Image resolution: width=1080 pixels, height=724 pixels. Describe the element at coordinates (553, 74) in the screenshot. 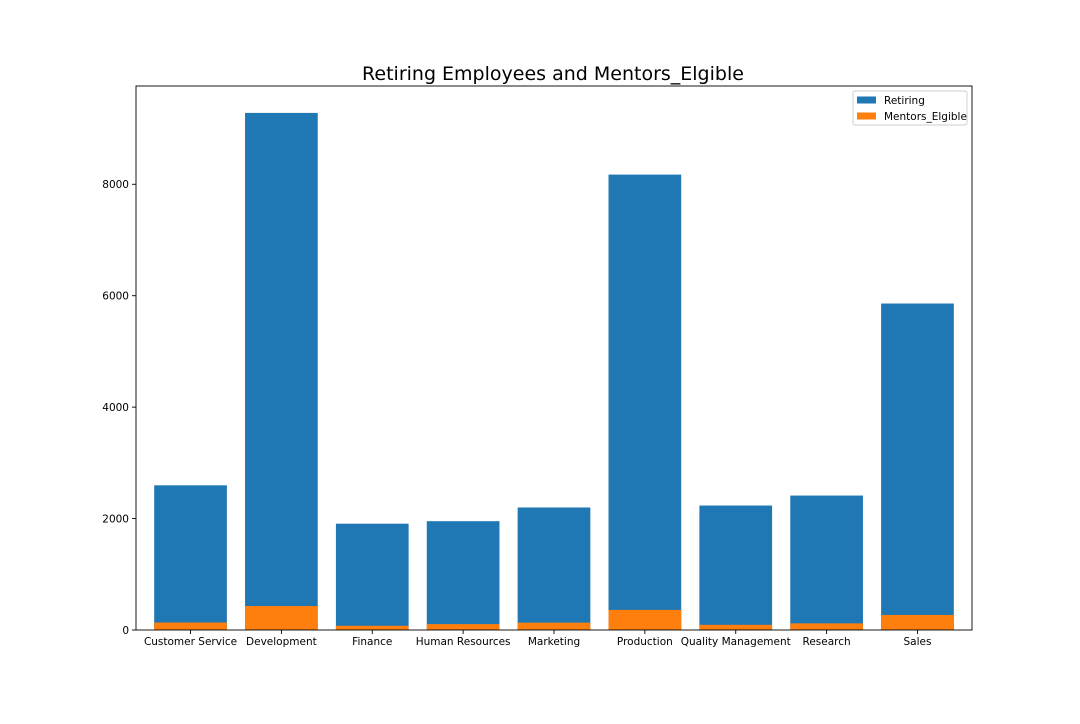

I see `chart-title: Retiring Employees and Mentors_Elgible` at that location.